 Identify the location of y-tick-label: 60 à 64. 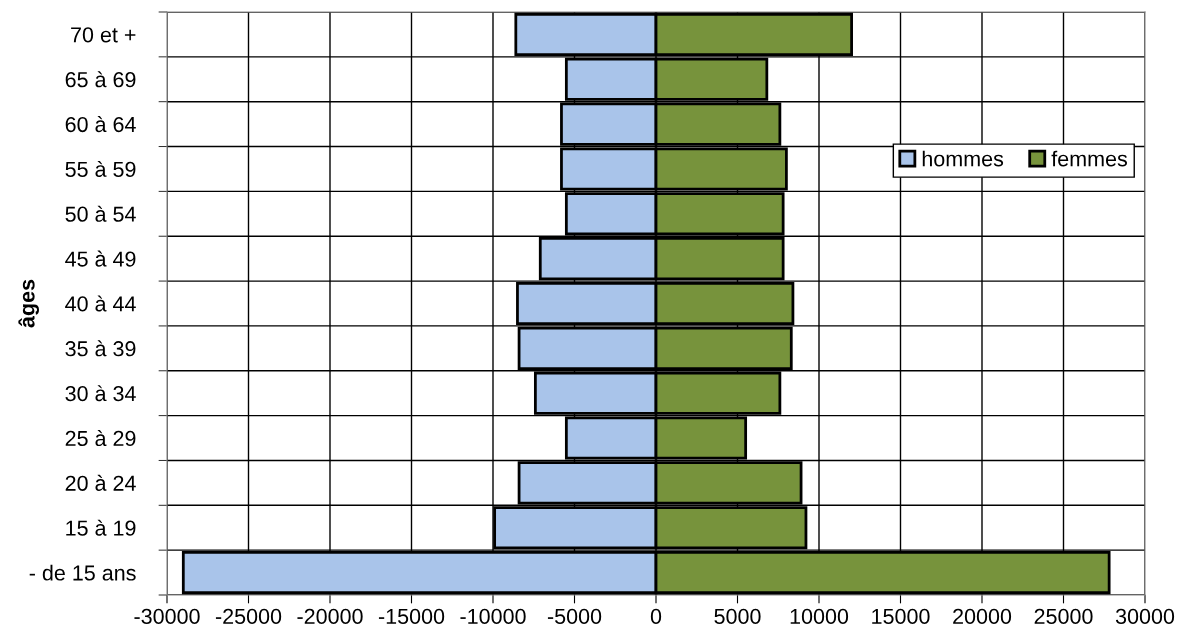
(100, 124).